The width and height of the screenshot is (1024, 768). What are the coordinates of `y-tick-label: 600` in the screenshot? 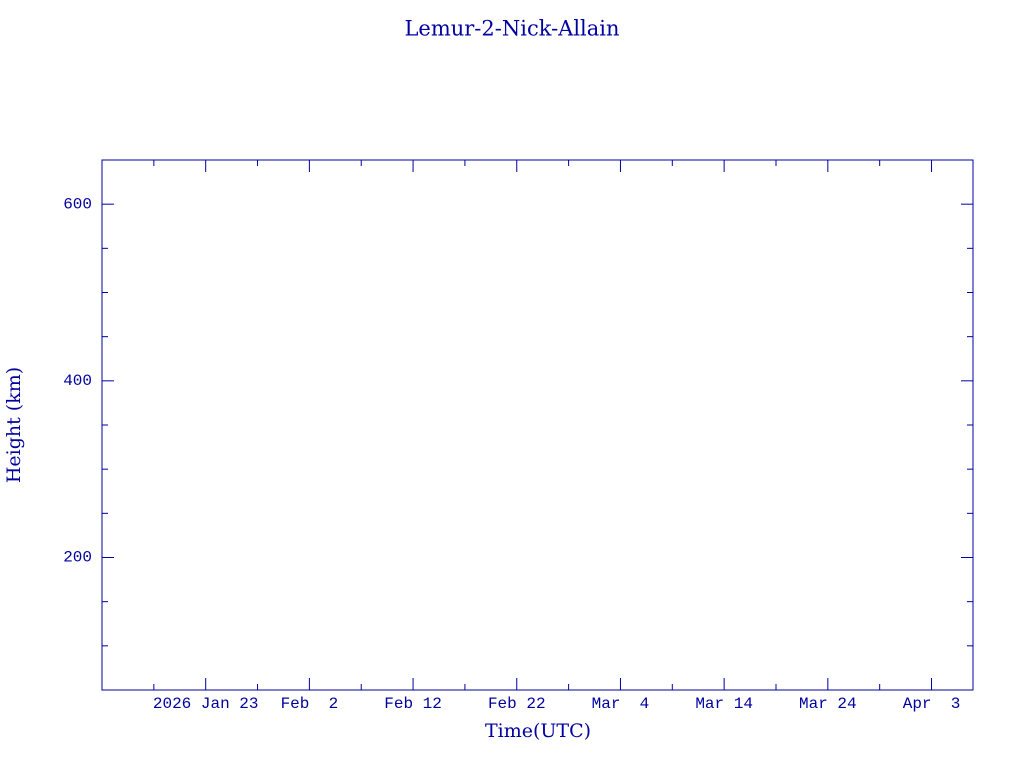 It's located at (77, 204).